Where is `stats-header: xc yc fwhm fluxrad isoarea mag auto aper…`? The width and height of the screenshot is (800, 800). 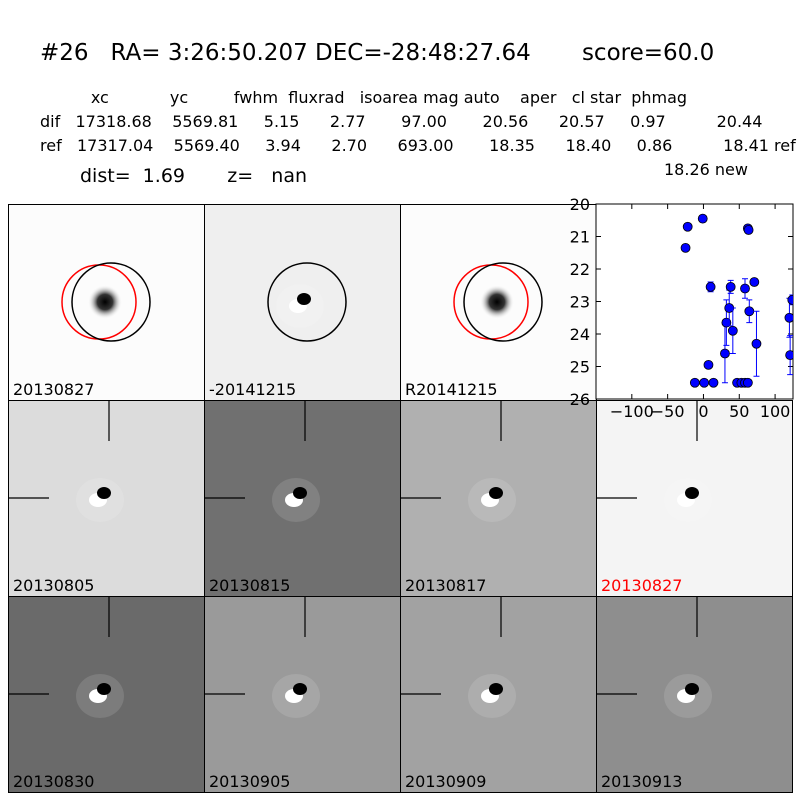 stats-header: xc yc fwhm fluxrad isoarea mag auto aper… is located at coordinates (364, 97).